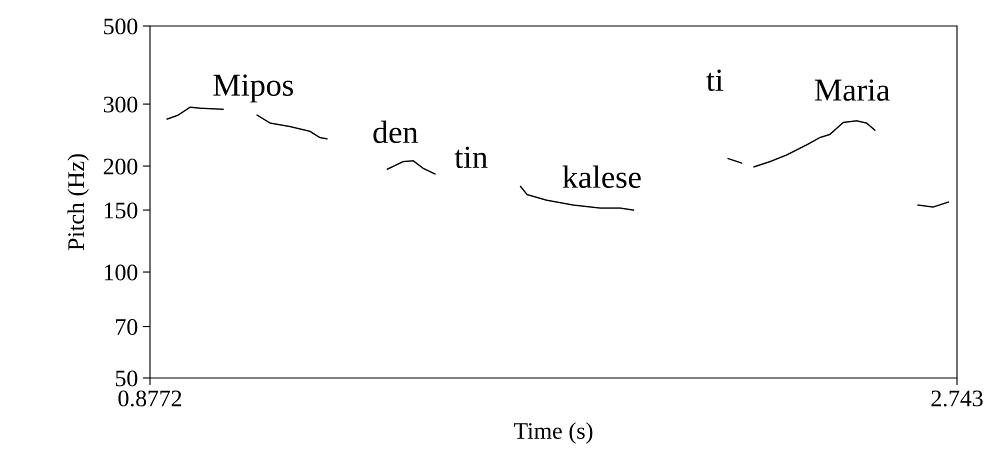  Describe the element at coordinates (601, 177) in the screenshot. I see `annotation: kalese` at that location.